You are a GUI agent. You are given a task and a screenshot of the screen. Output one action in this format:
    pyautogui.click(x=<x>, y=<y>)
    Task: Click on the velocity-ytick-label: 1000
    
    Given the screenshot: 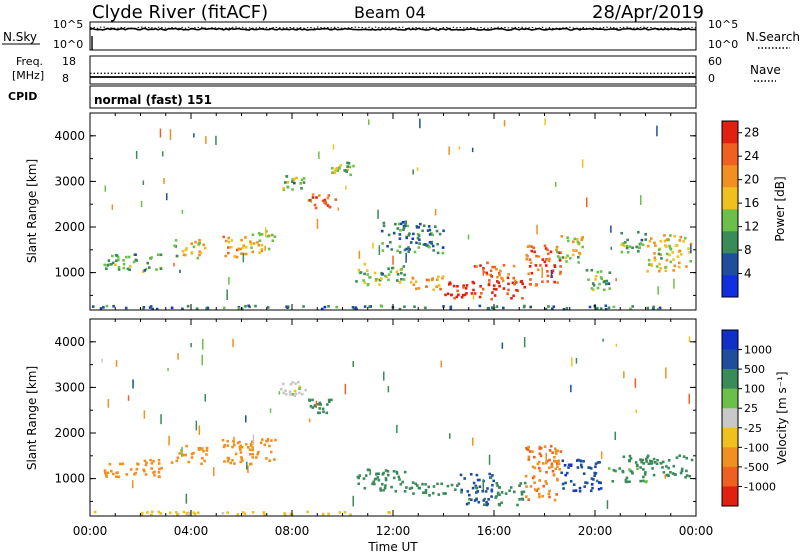 What is the action you would take?
    pyautogui.click(x=69, y=479)
    